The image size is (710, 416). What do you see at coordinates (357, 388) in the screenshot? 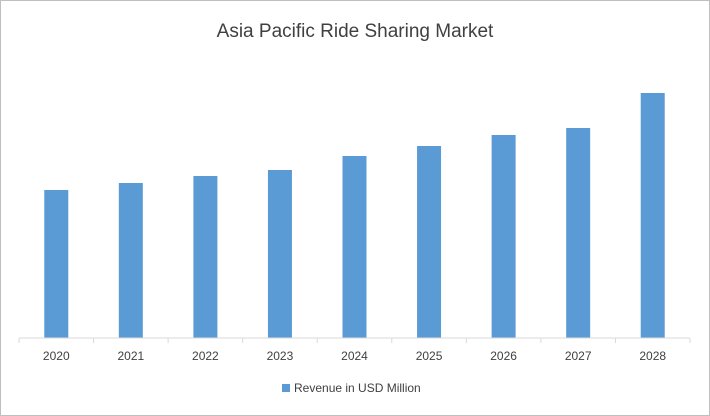
I see `legend-label: Revenue in USD Million` at bounding box center [357, 388].